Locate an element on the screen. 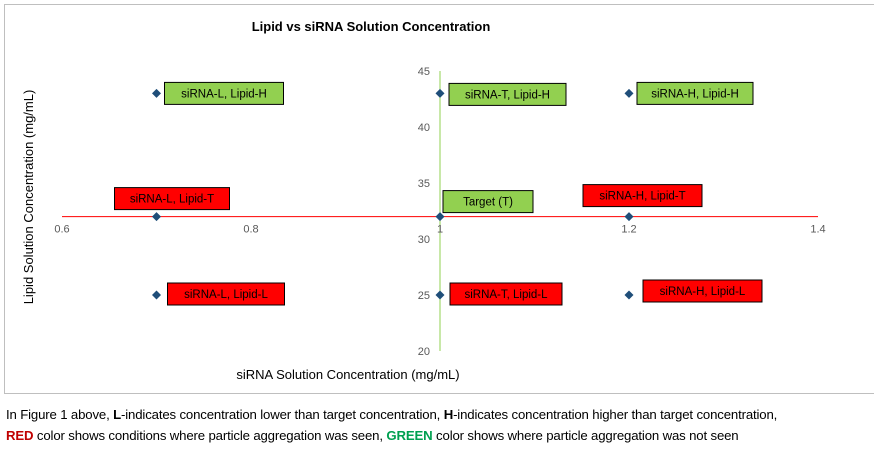 The image size is (874, 449). x-tick-label: 1 is located at coordinates (440, 230).